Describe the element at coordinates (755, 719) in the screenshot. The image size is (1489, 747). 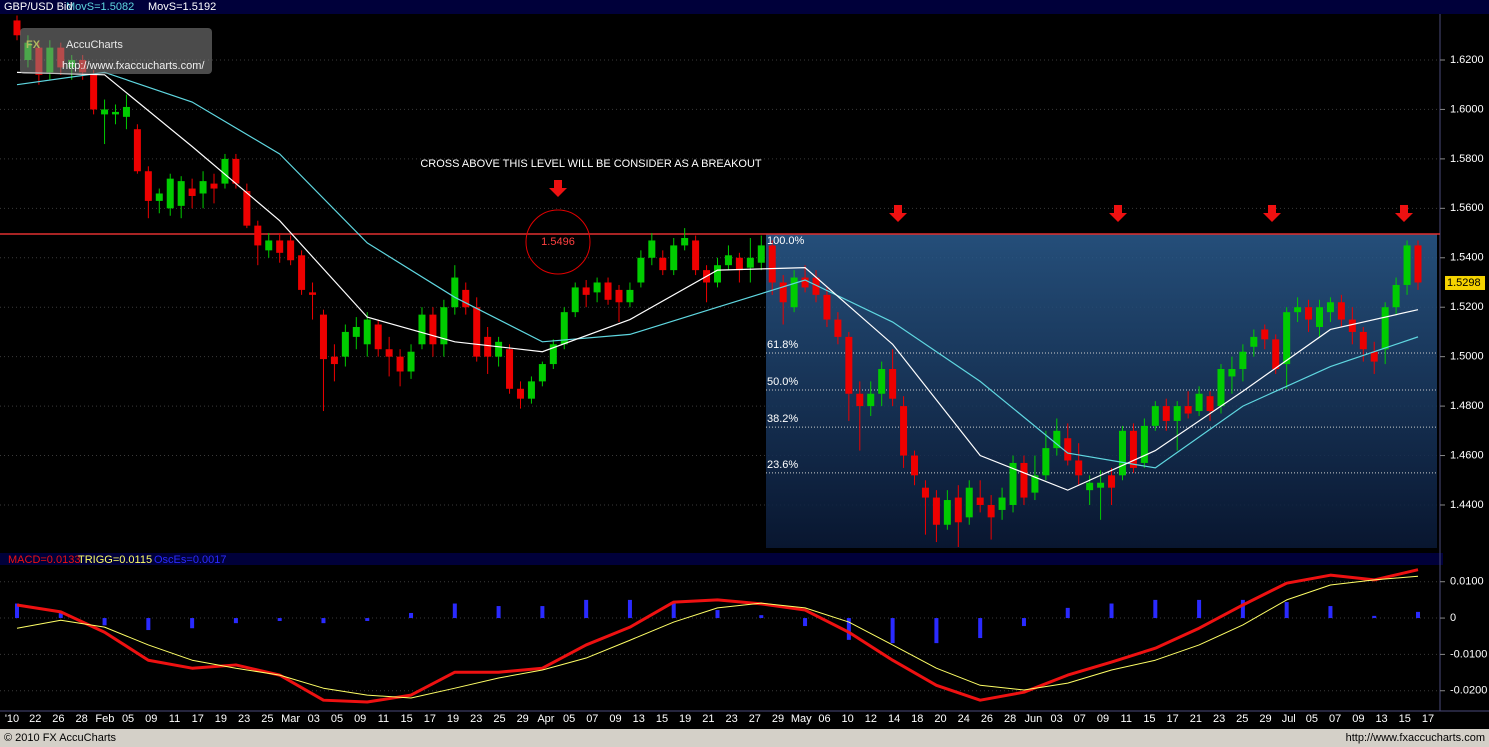
I see `x-tick-label: 27` at that location.